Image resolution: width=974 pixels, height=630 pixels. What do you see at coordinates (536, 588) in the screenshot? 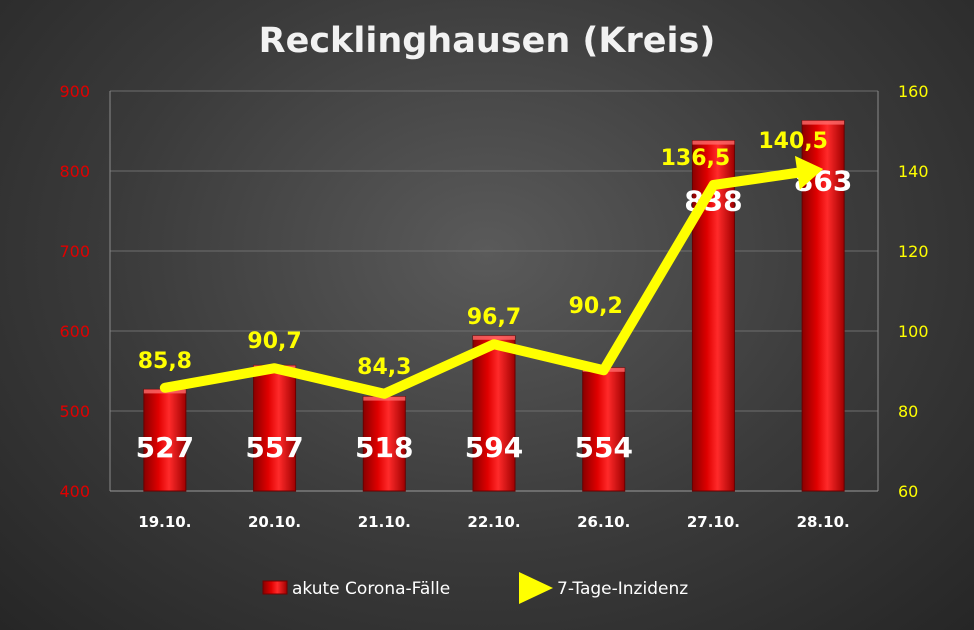
I see `legend-line-swatch` at bounding box center [536, 588].